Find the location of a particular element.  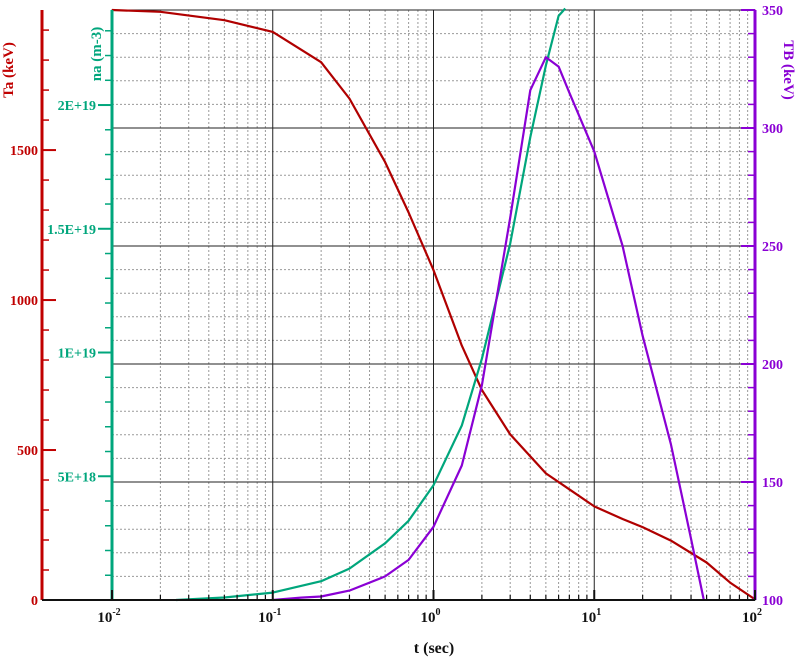

tb-tick-label: 300 is located at coordinates (772, 129).